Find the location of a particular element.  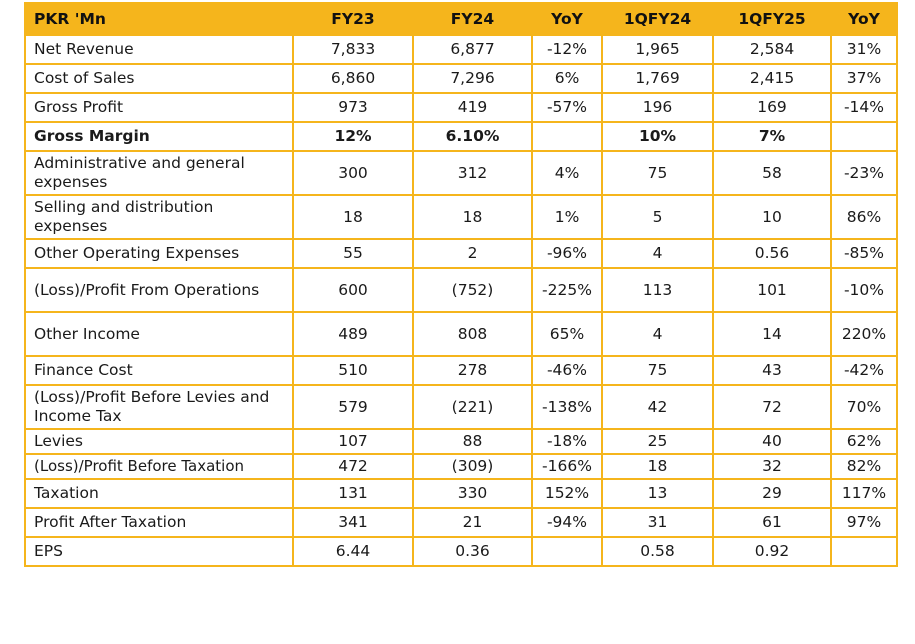

cell-1qfy25: 101 is located at coordinates (772, 290).